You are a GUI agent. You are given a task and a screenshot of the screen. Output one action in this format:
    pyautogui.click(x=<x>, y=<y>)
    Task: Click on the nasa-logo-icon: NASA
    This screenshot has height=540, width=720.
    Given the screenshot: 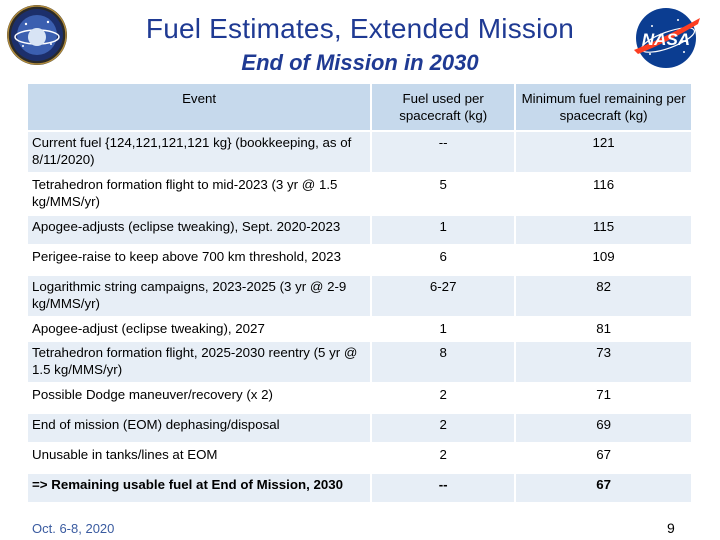 What is the action you would take?
    pyautogui.click(x=666, y=38)
    